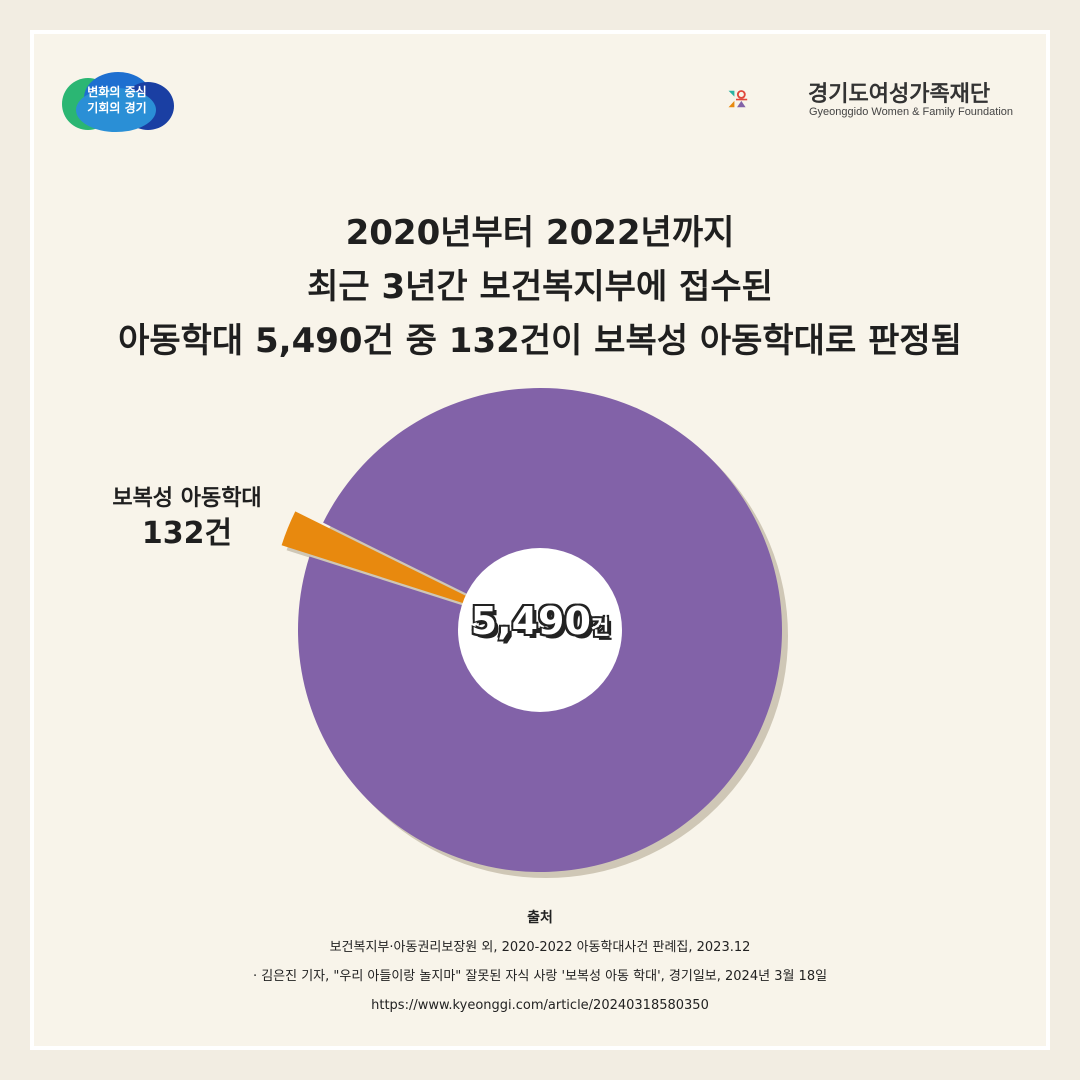 The width and height of the screenshot is (1080, 1080). What do you see at coordinates (540, 341) in the screenshot?
I see `title-line: 아동학대 5,490건 중 132건이 보복성 아동학대로 판정됨` at bounding box center [540, 341].